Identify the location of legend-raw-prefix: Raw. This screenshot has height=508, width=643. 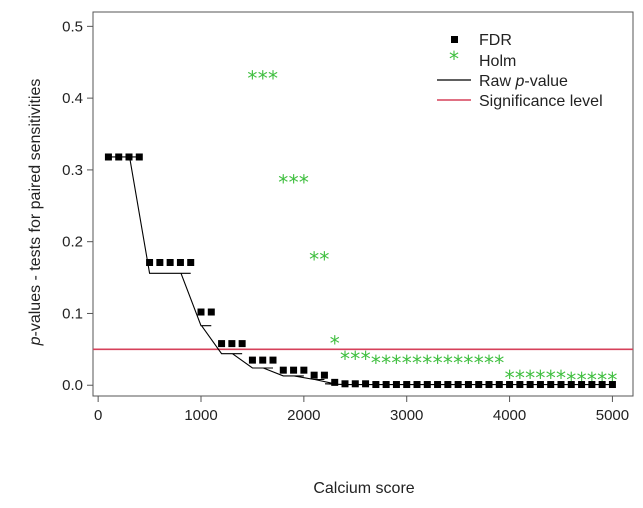
(497, 81).